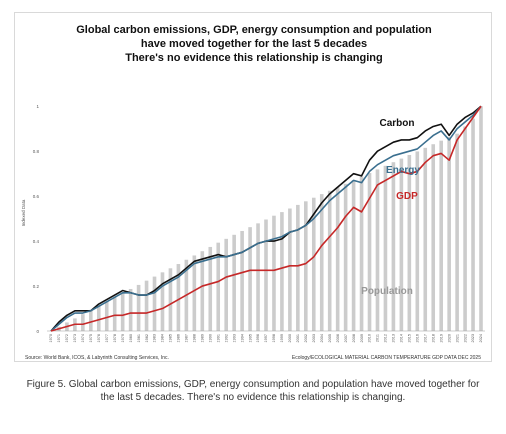 The width and height of the screenshot is (506, 434). I want to click on x-tick-label-1991: 1991, so click(218, 338).